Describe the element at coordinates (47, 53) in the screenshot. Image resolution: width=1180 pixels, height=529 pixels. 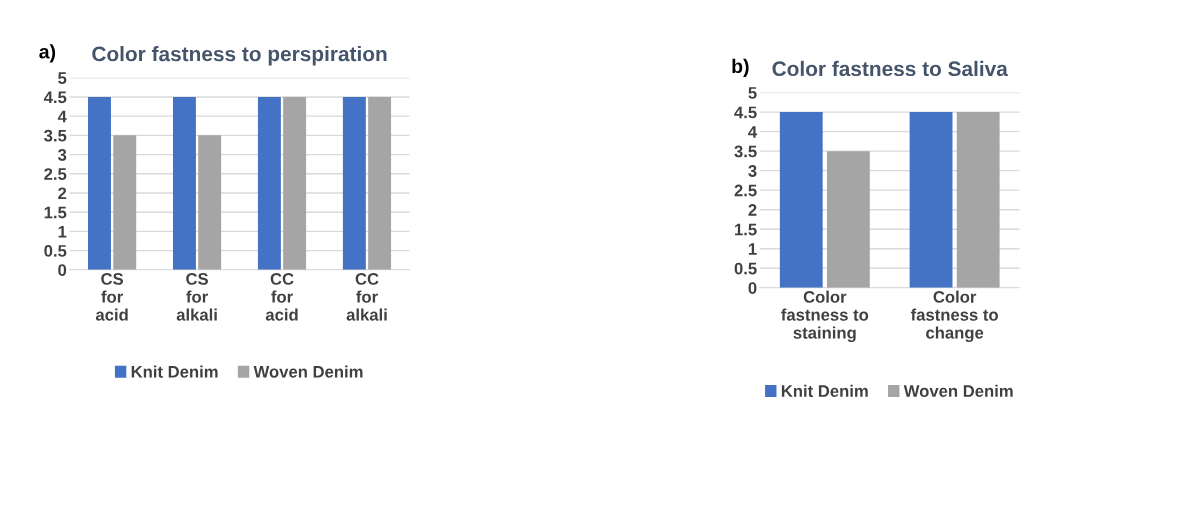
I see `text: a)` at that location.